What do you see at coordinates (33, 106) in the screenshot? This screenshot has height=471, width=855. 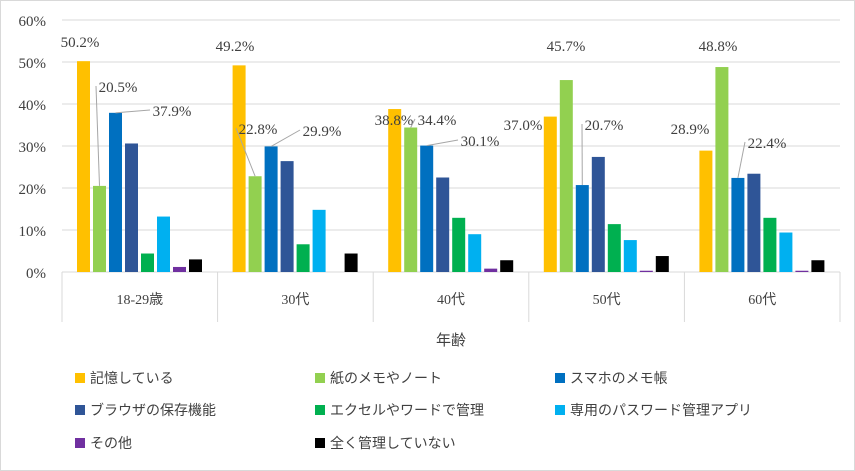 I see `y-tick-label: 40%` at bounding box center [33, 106].